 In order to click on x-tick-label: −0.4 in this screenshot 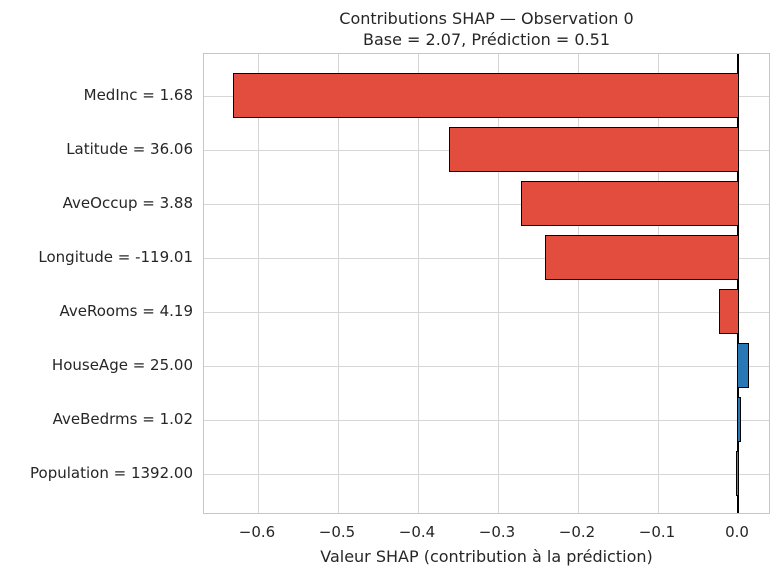, I will do `click(417, 532)`.